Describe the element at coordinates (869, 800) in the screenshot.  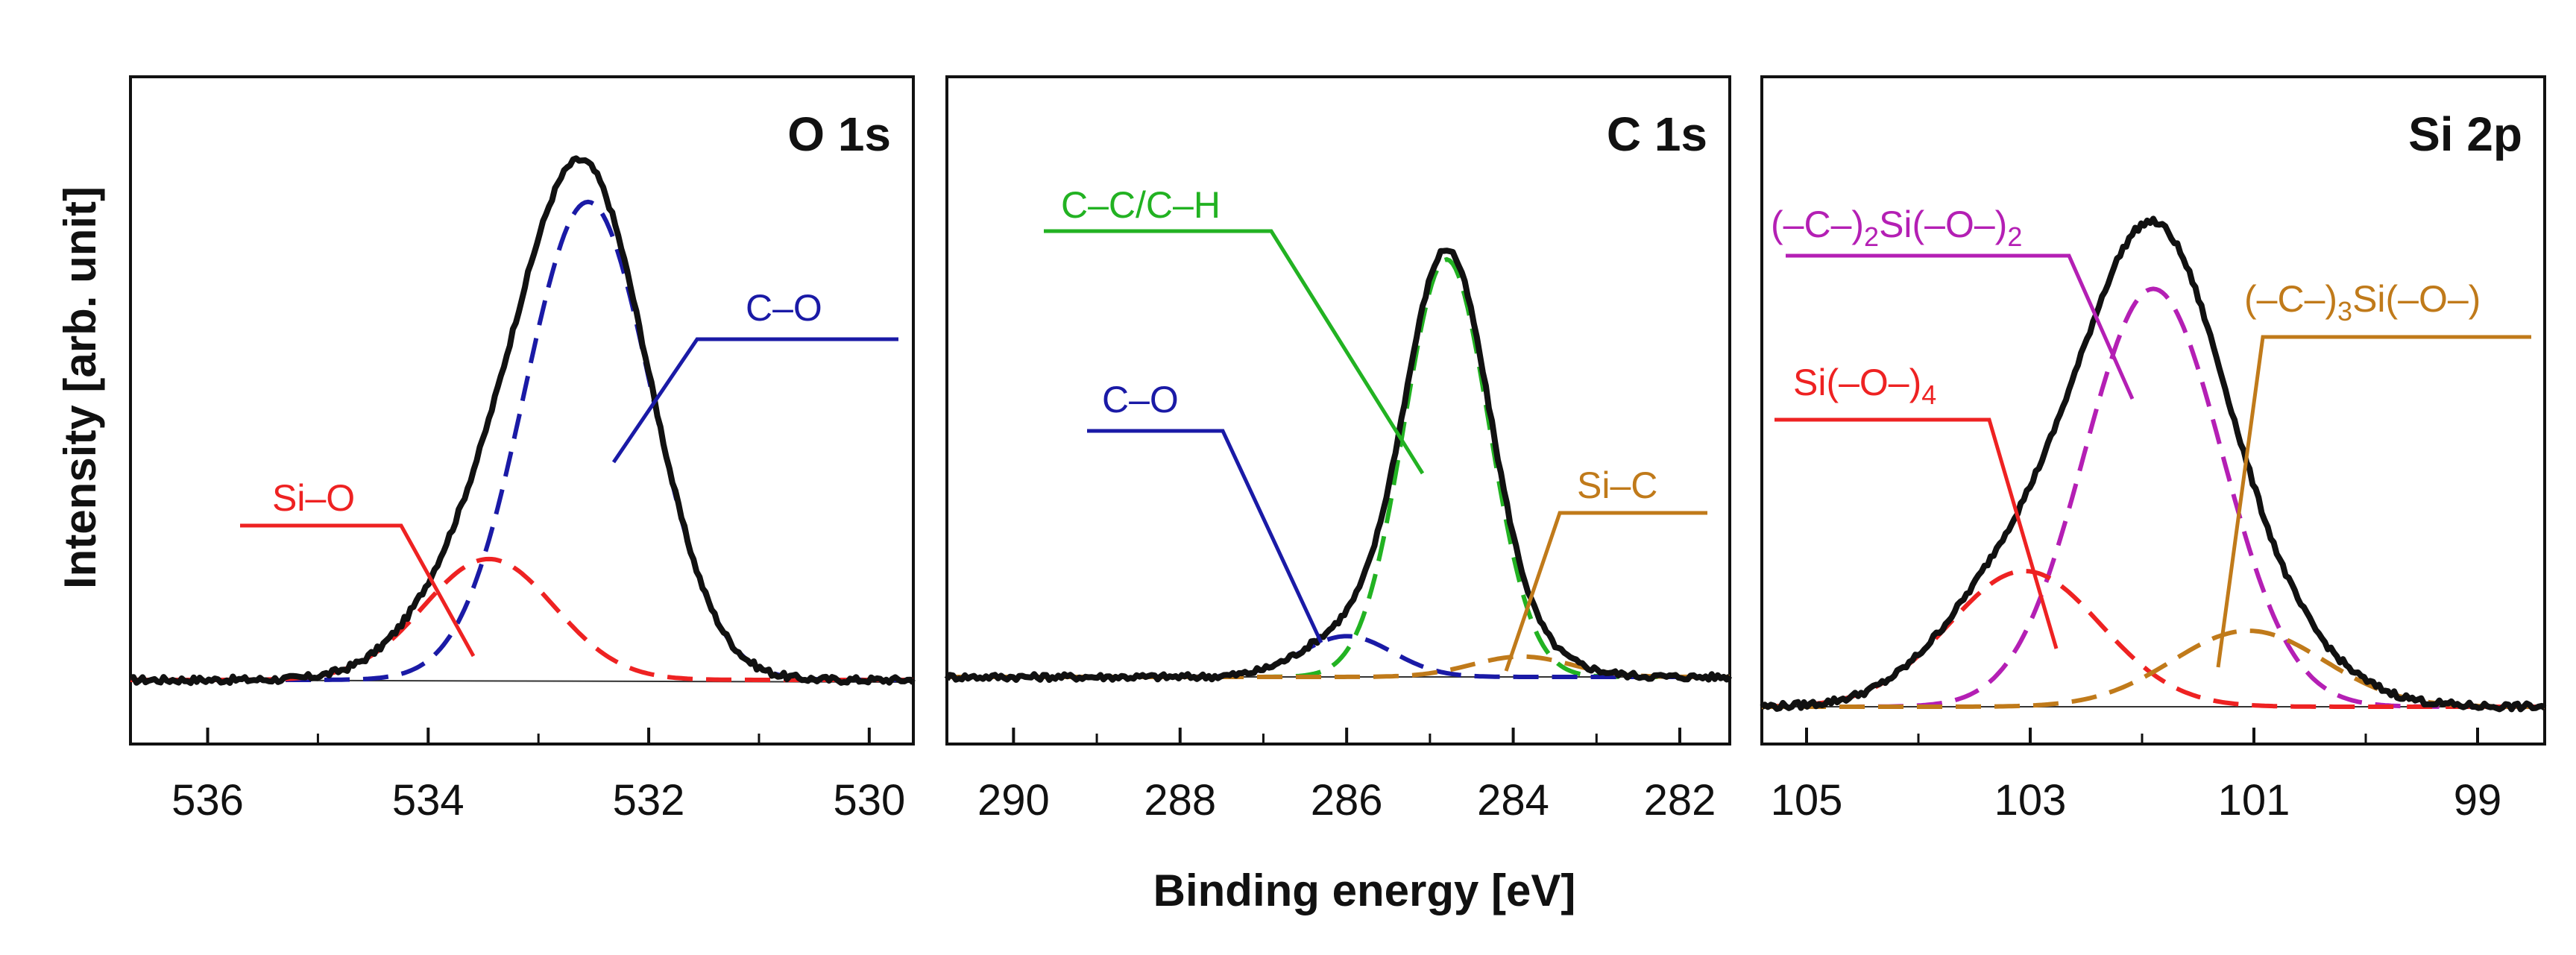
I see `x-tick-label: 530` at that location.